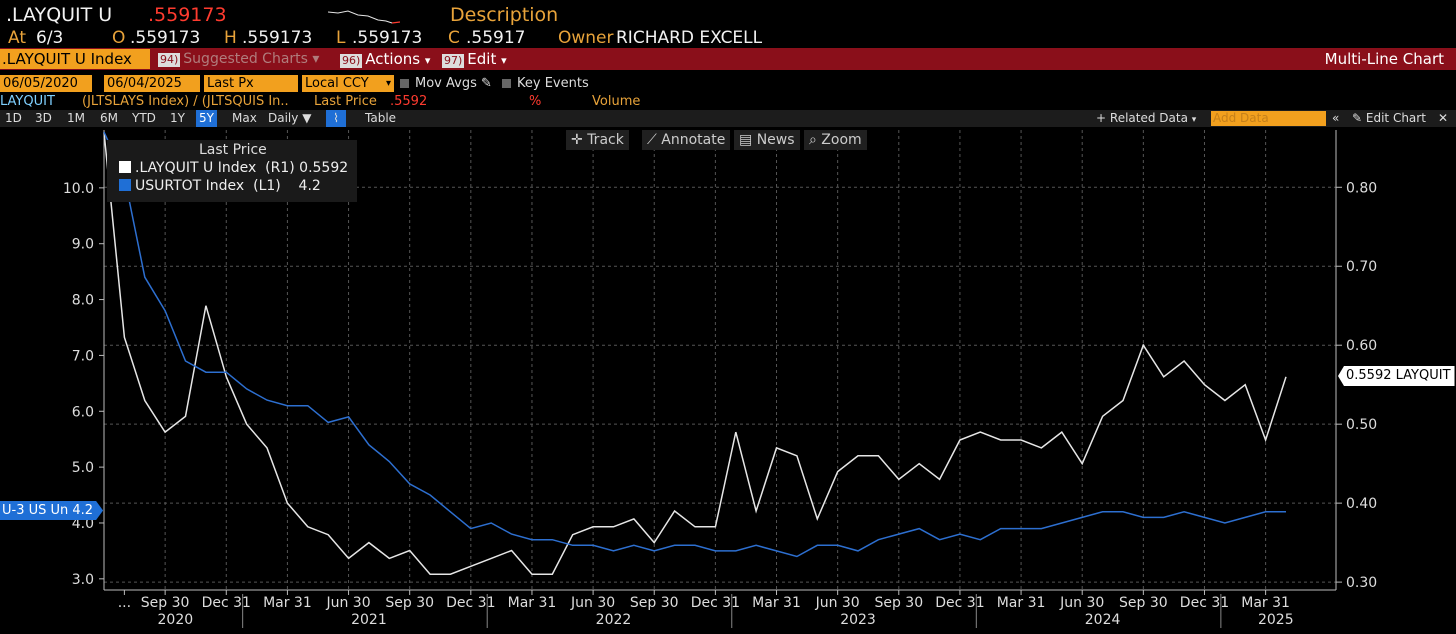 This screenshot has height=634, width=1456. I want to click on table-button: Table, so click(381, 118).